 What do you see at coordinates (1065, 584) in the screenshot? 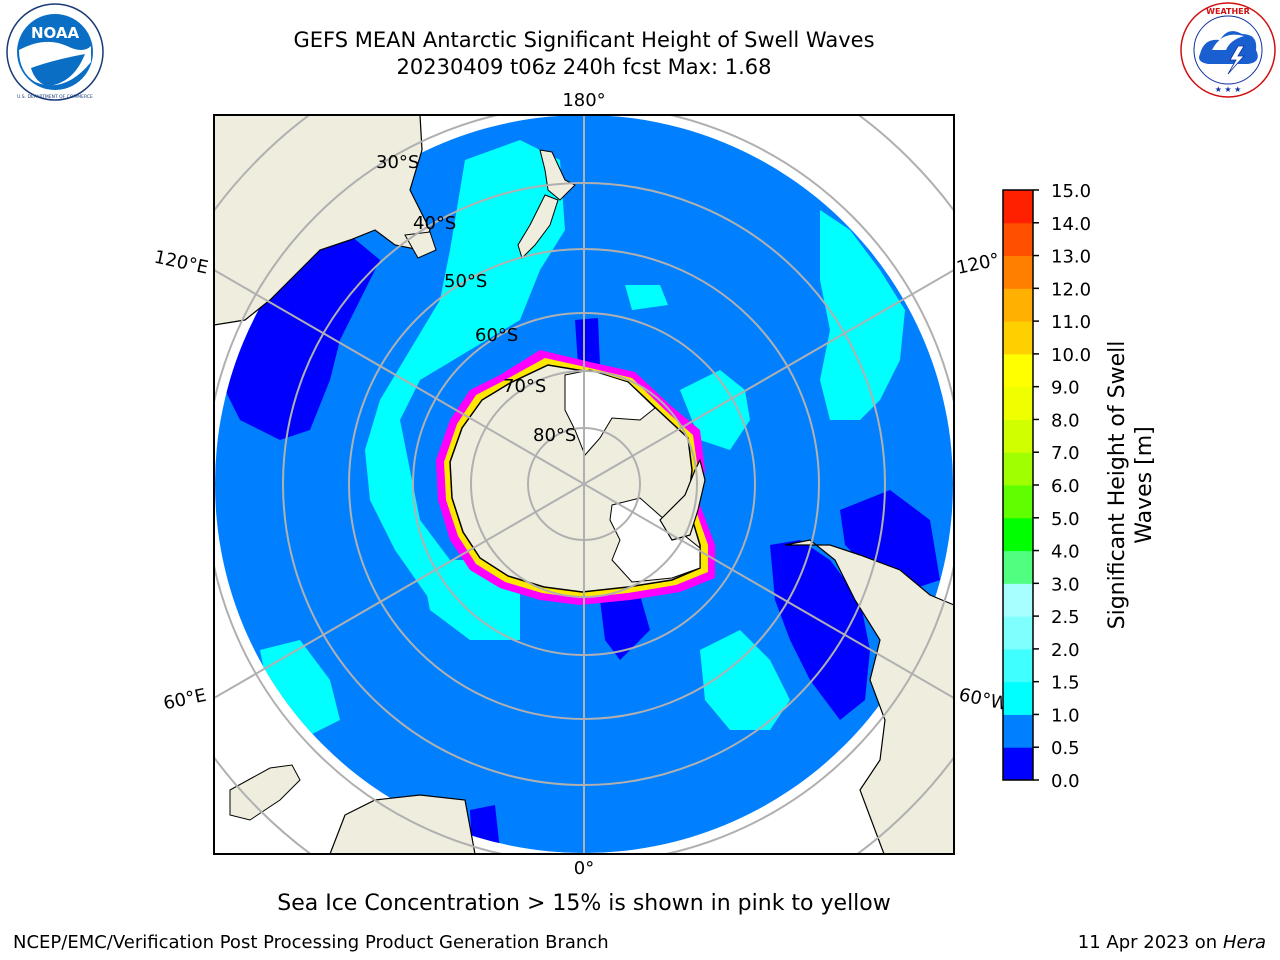
I see `colorbar-tick-label: 3.0` at bounding box center [1065, 584].